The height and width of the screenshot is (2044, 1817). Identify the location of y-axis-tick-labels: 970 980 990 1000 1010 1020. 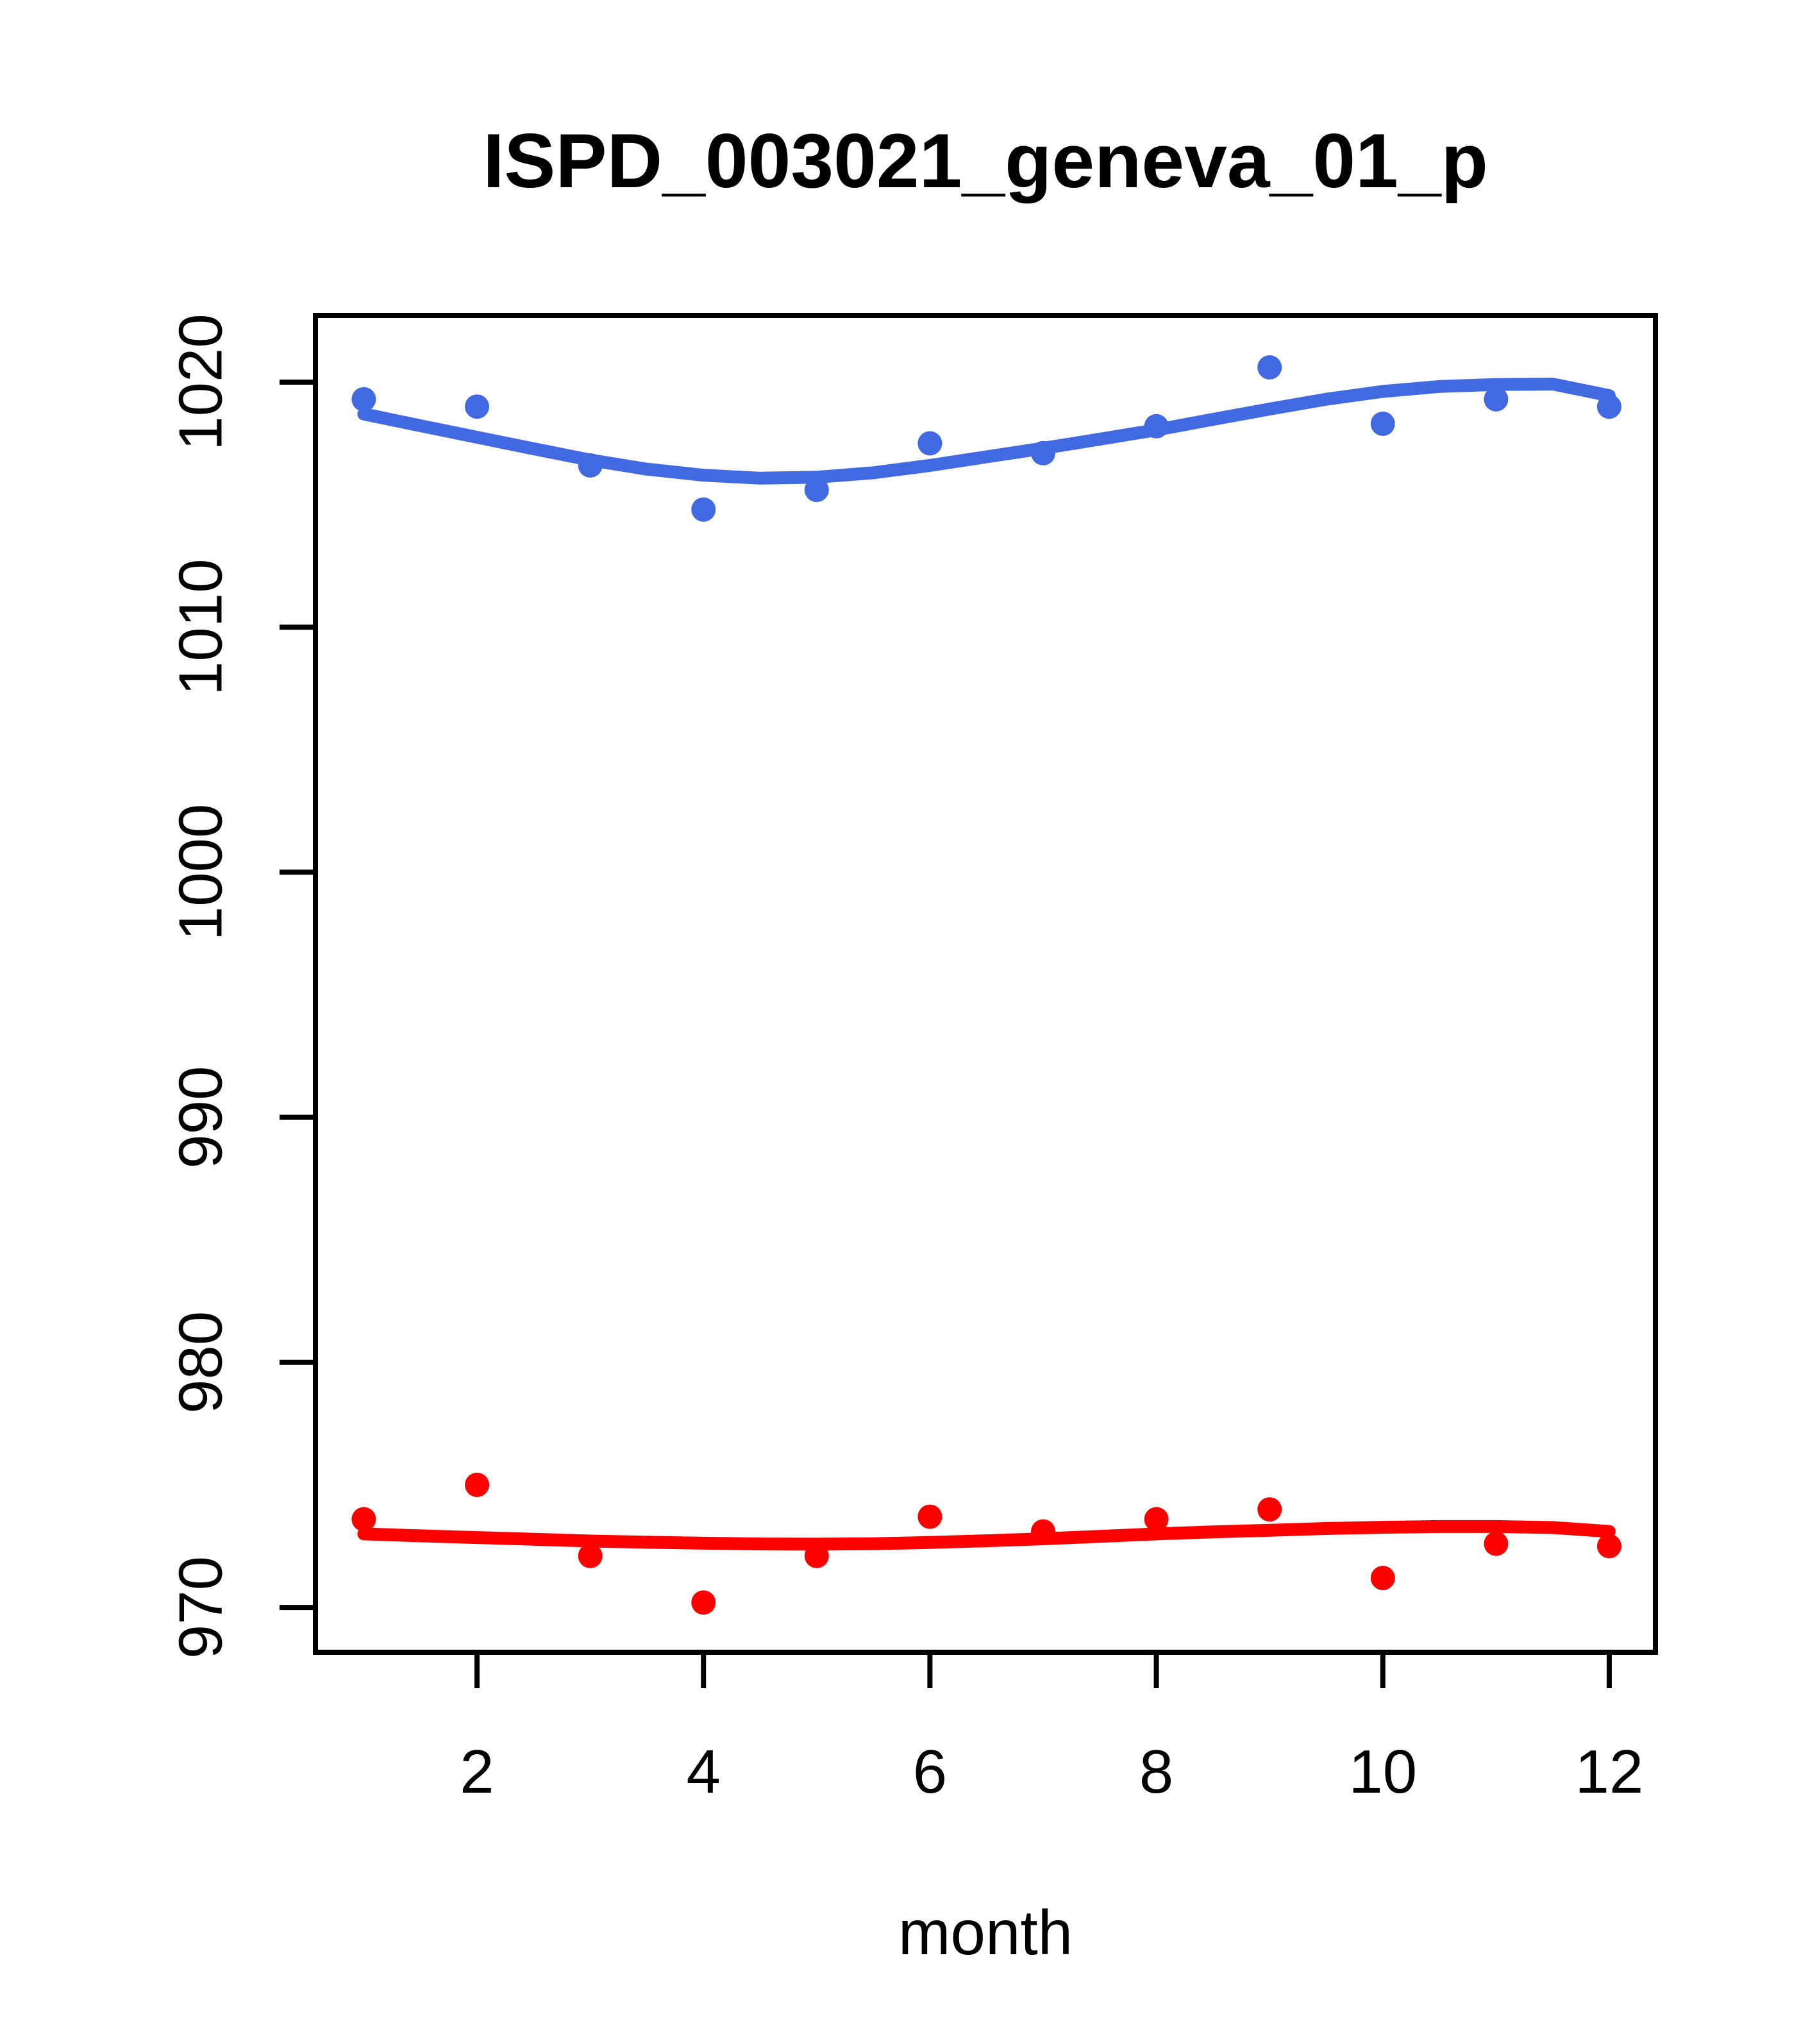
(201, 987).